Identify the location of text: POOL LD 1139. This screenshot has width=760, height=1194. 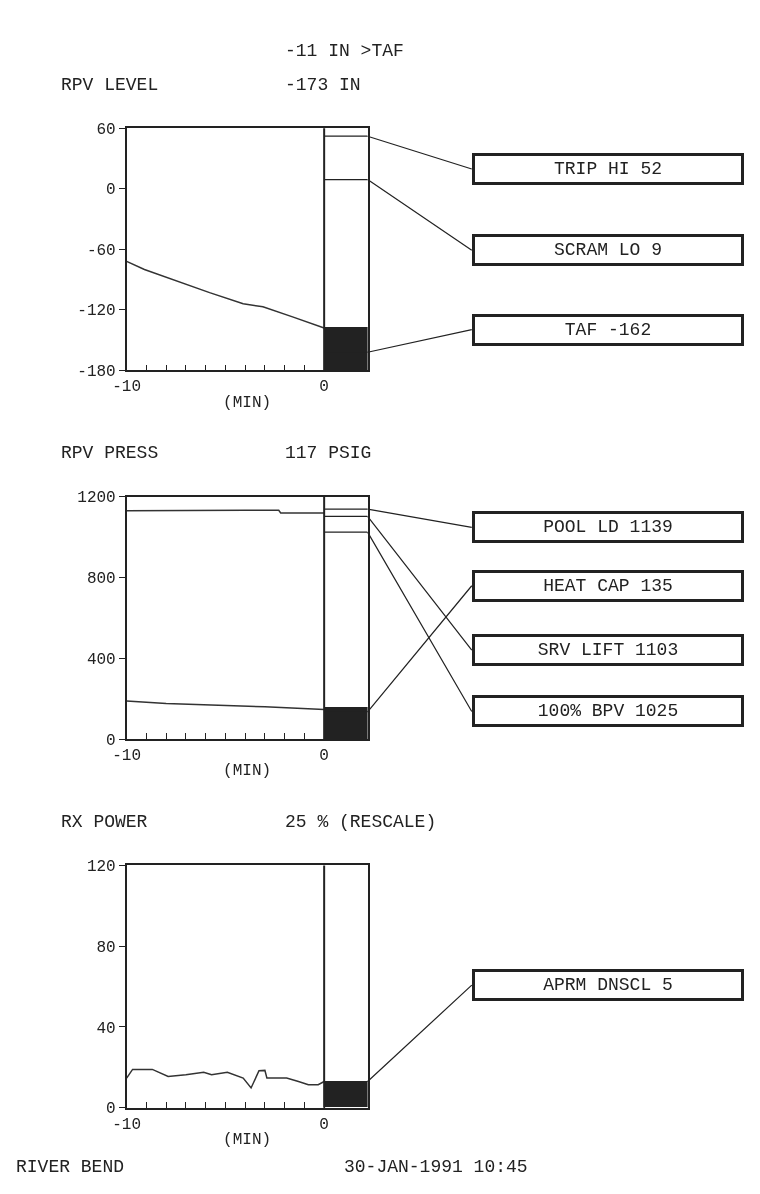
(608, 527).